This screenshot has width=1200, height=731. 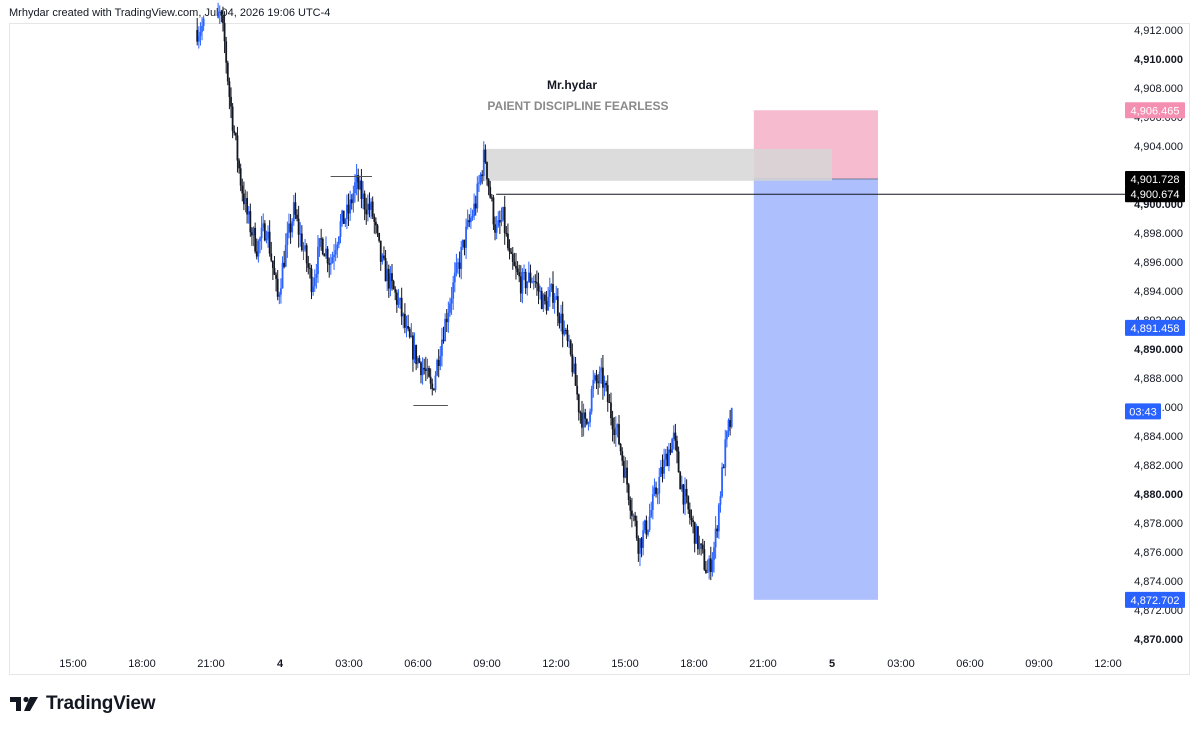 What do you see at coordinates (1155, 180) in the screenshot?
I see `price-badge-label: 4,901.728` at bounding box center [1155, 180].